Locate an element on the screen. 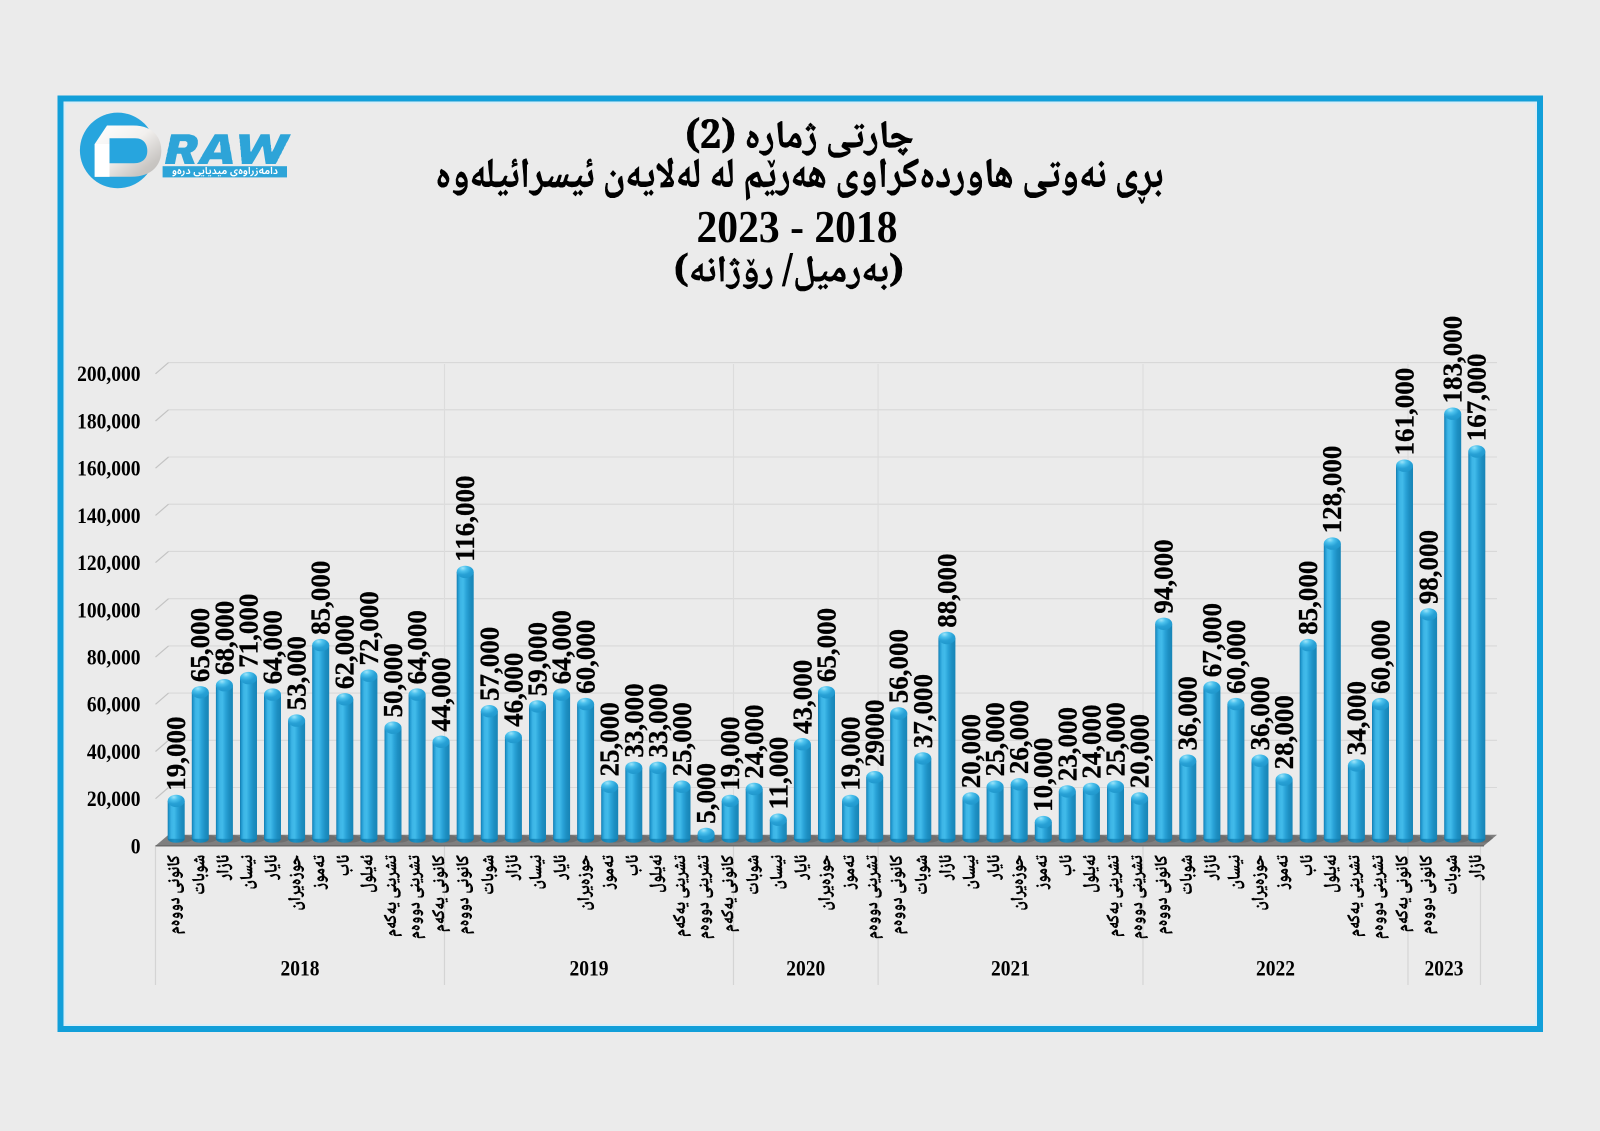 This screenshot has height=1131, width=1600. svg-text: 2019 is located at coordinates (589, 968).